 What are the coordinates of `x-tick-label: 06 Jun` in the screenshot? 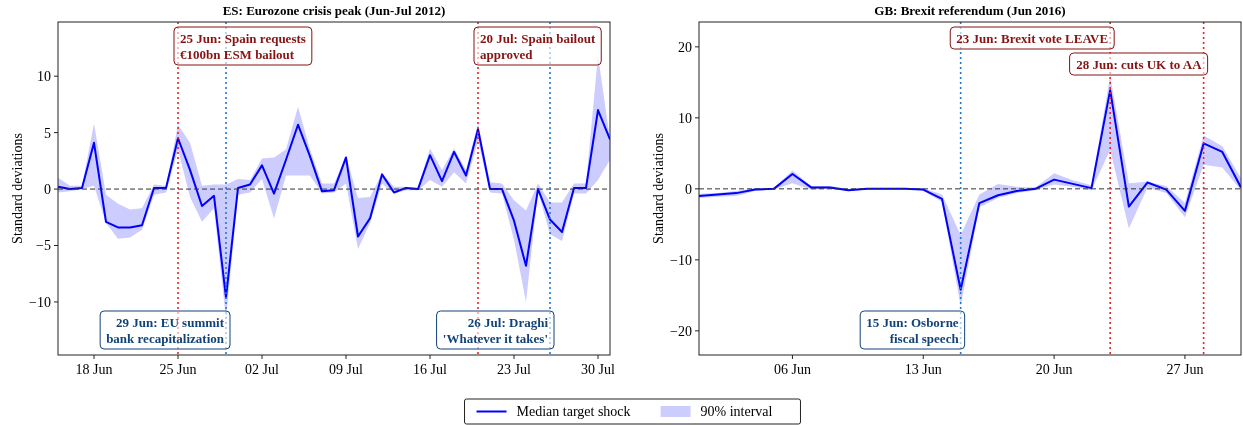 It's located at (792, 369).